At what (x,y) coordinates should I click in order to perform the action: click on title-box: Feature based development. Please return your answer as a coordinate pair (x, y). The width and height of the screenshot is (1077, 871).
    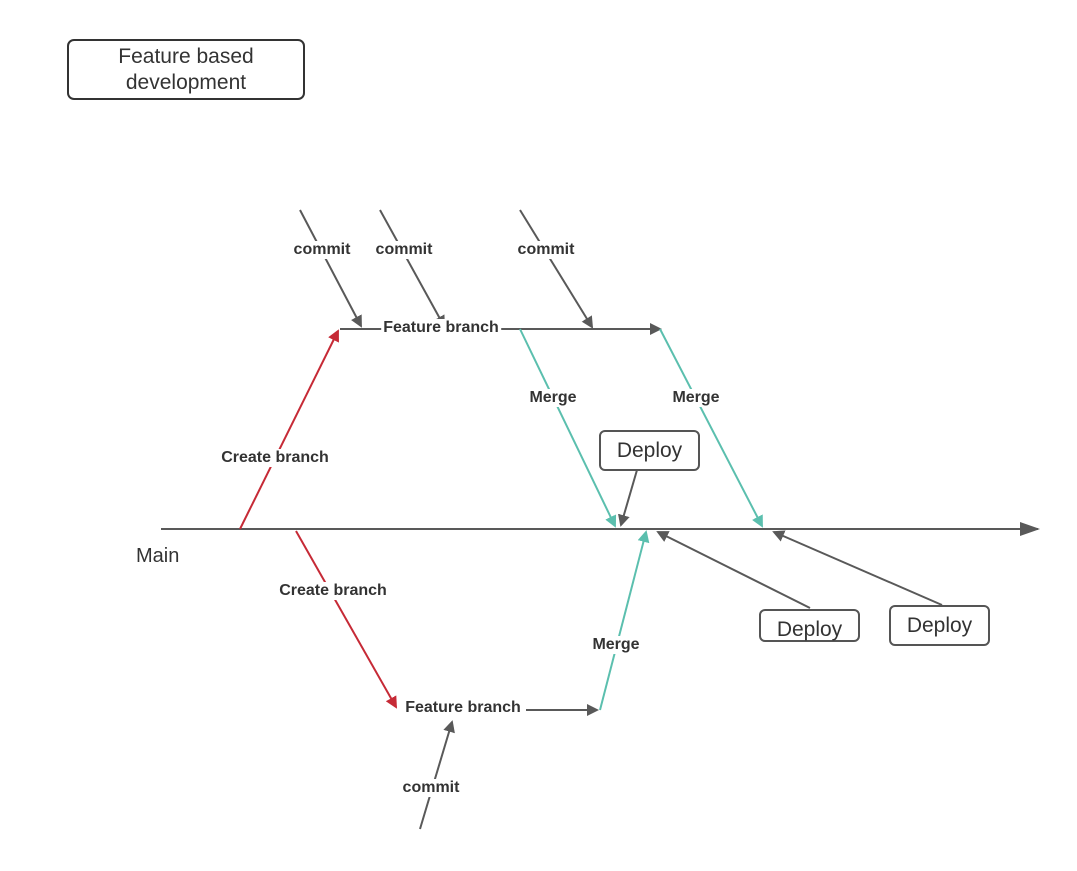
    Looking at the image, I should click on (186, 69).